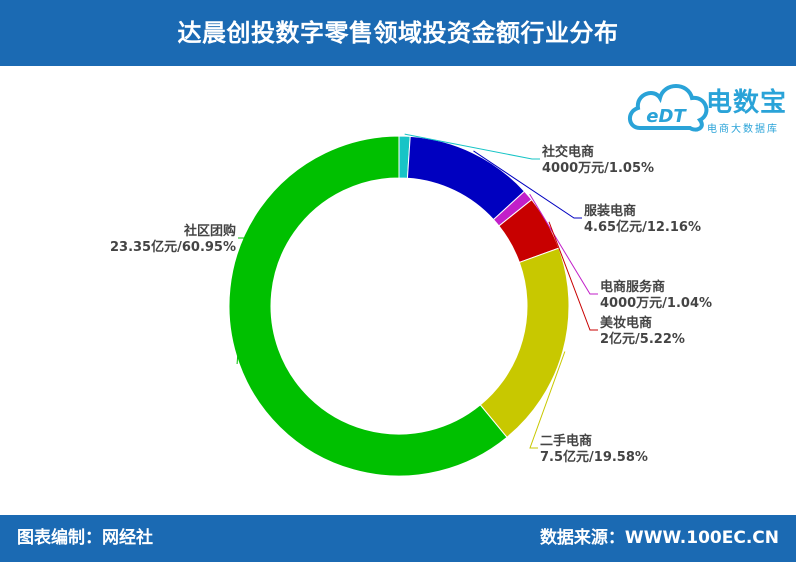  What do you see at coordinates (743, 129) in the screenshot?
I see `logo-tagline: 电商大数据库` at bounding box center [743, 129].